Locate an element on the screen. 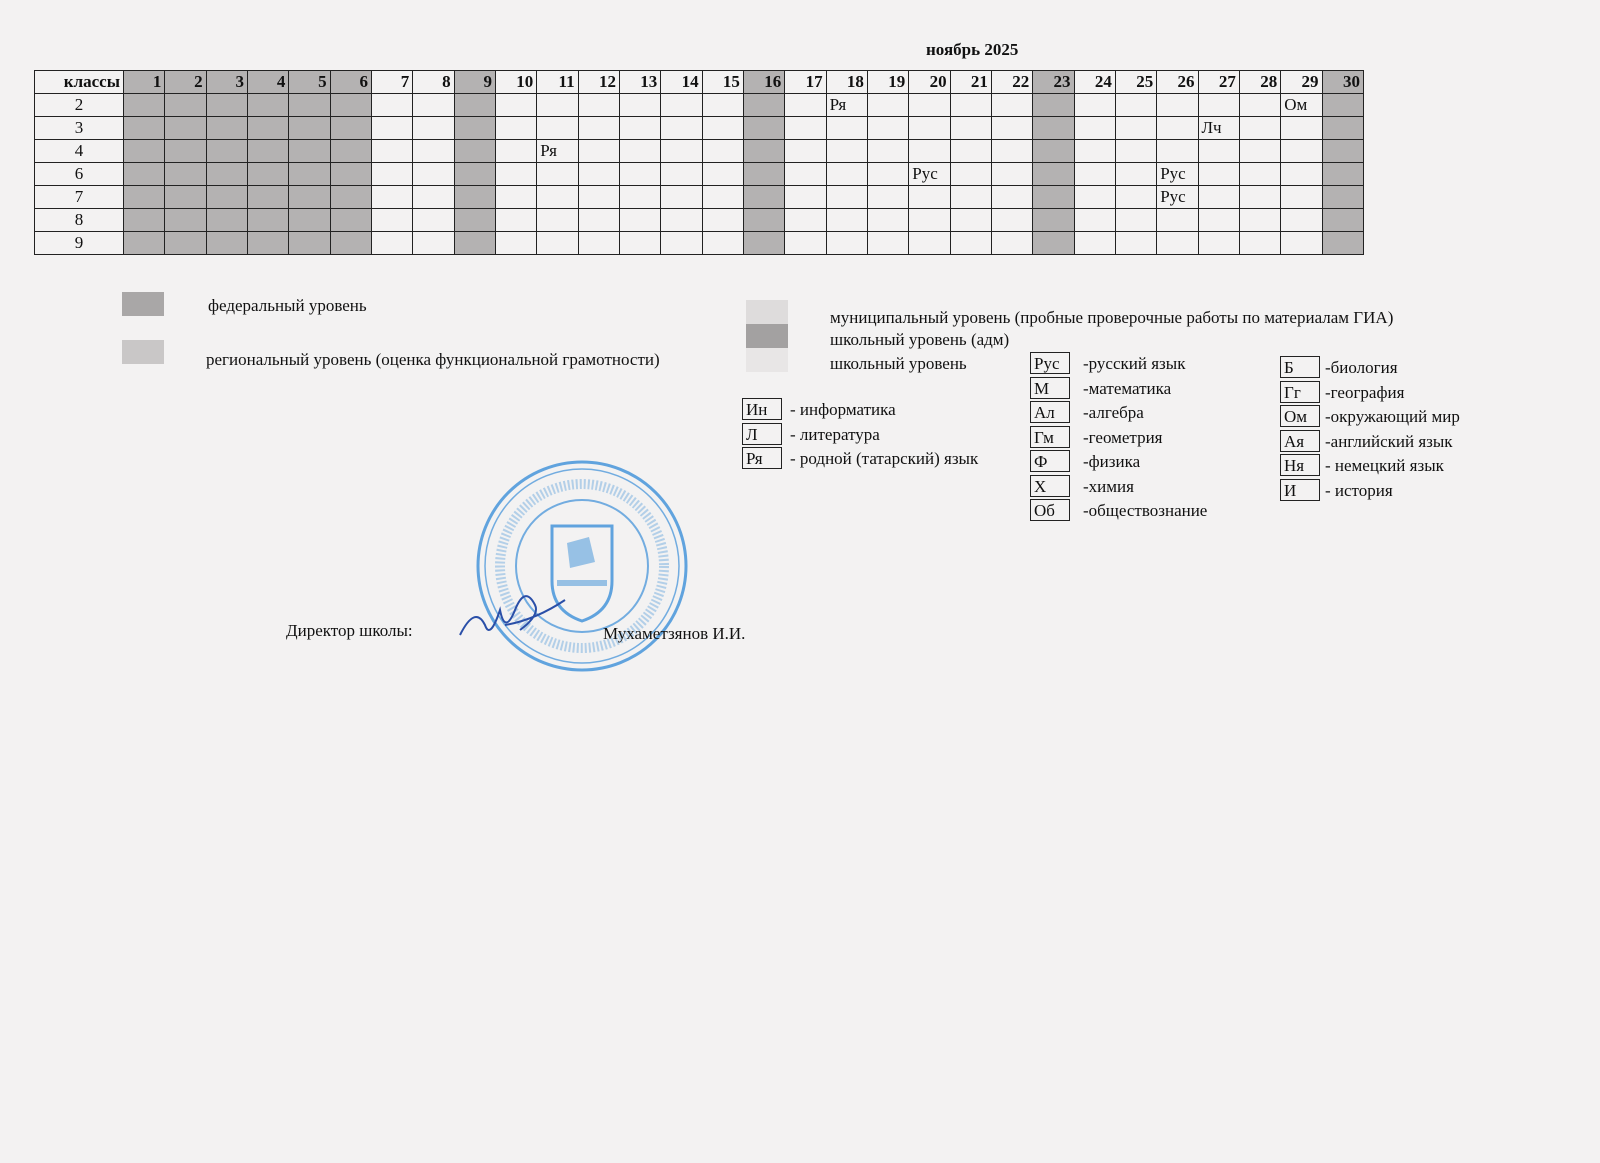 The height and width of the screenshot is (1163, 1600). abbr-code: М is located at coordinates (1050, 387).